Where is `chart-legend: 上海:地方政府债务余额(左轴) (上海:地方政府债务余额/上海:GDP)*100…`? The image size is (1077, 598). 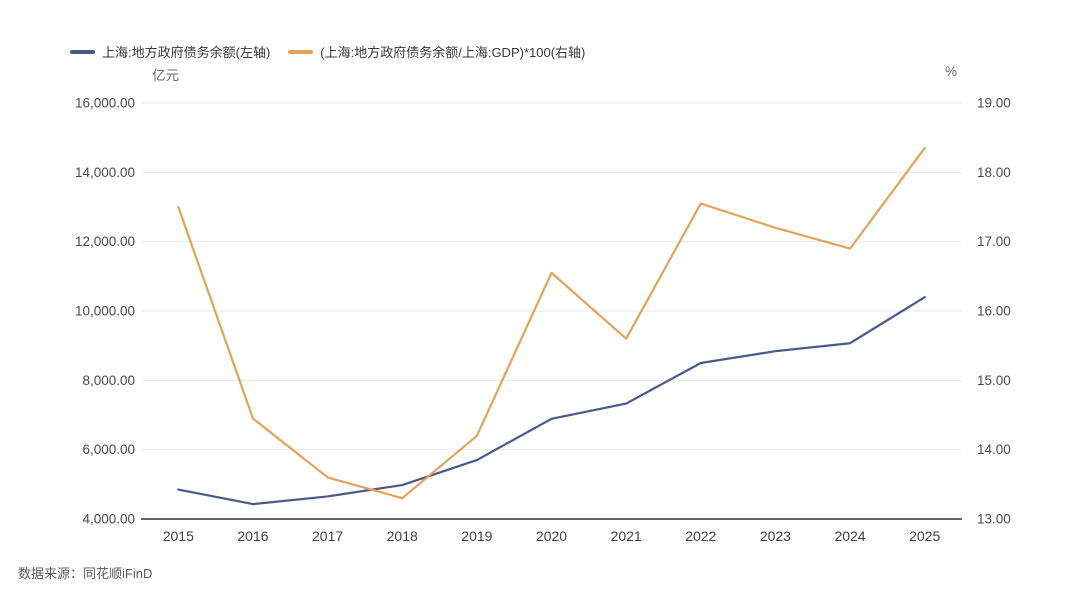
chart-legend: 上海:地方政府债务余额(左轴) (上海:地方政府债务余额/上海:GDP)*100… is located at coordinates (327, 51).